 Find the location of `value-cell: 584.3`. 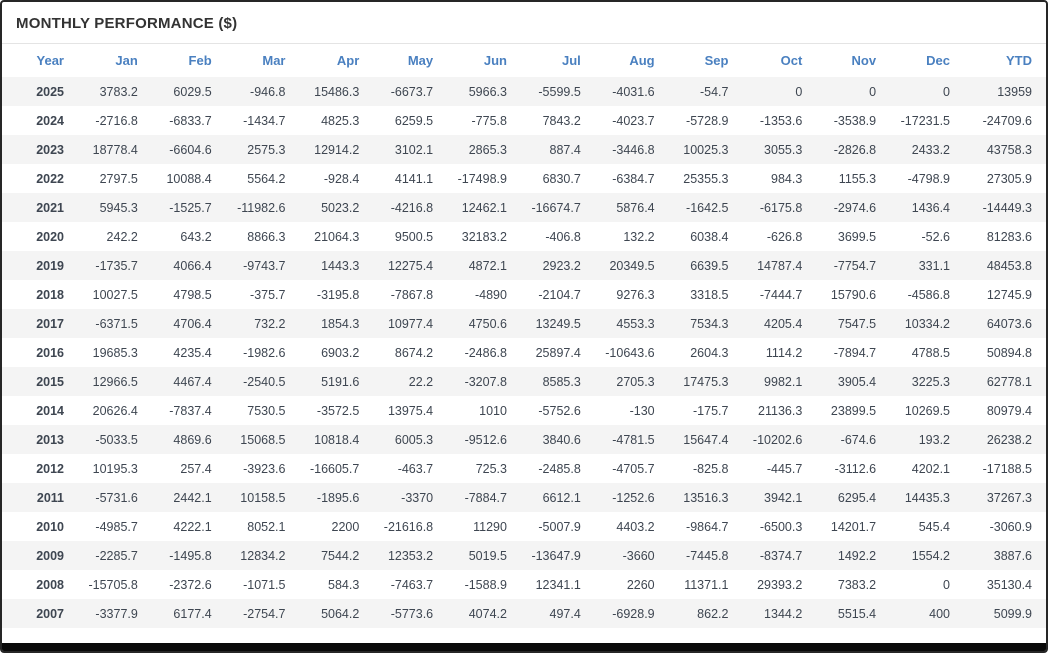

value-cell: 584.3 is located at coordinates (344, 584).